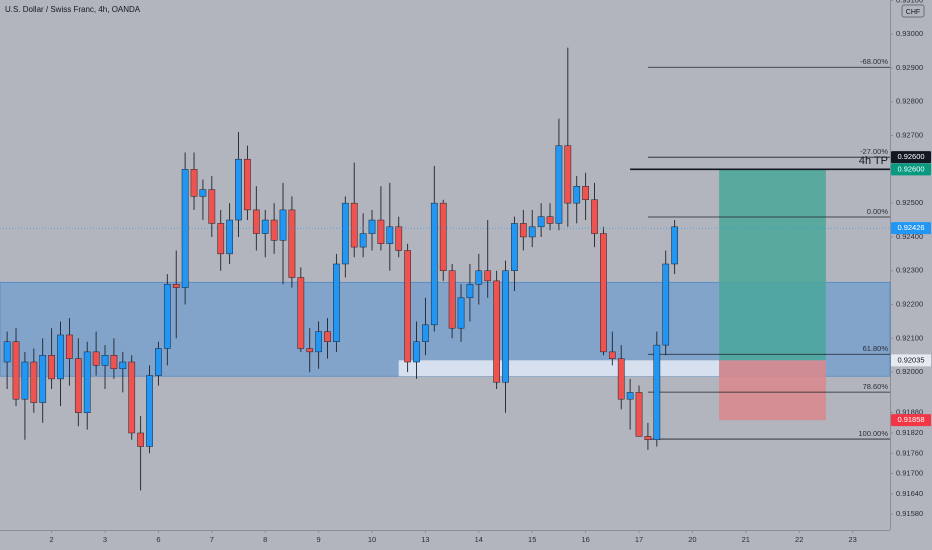 This screenshot has height=550, width=932. I want to click on y-tick-label: 0.91580, so click(909, 513).